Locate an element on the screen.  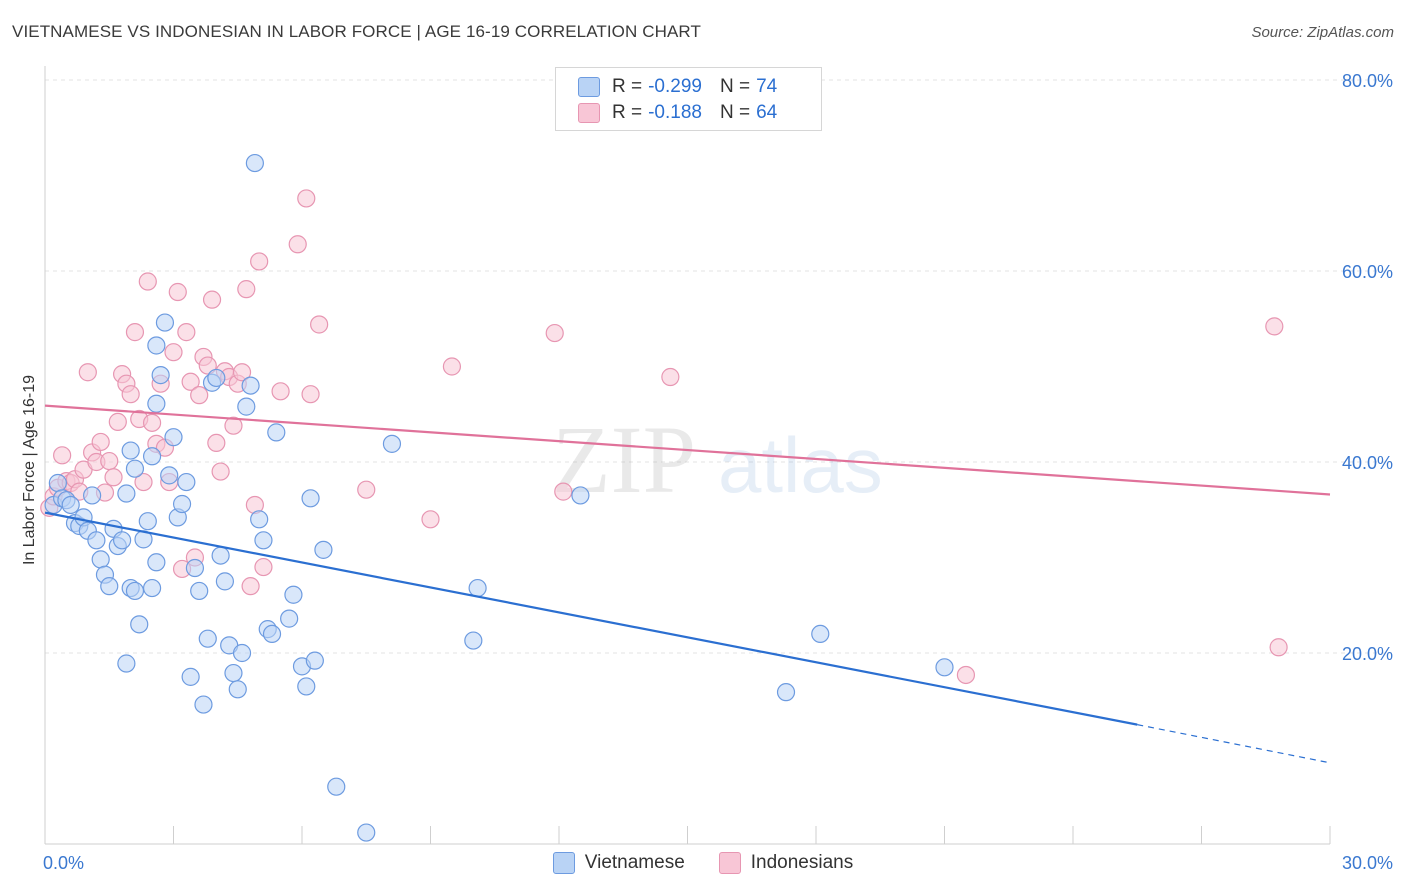
x-tick-label: 30.0% is located at coordinates (1367, 863).